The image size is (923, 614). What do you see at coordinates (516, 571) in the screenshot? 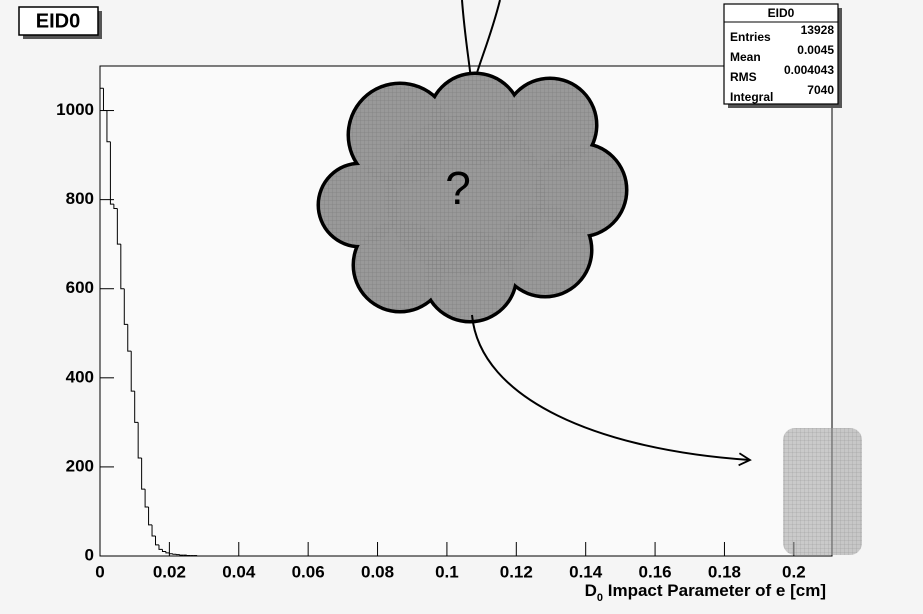
I see `x-tick-label: 0.12` at bounding box center [516, 571].